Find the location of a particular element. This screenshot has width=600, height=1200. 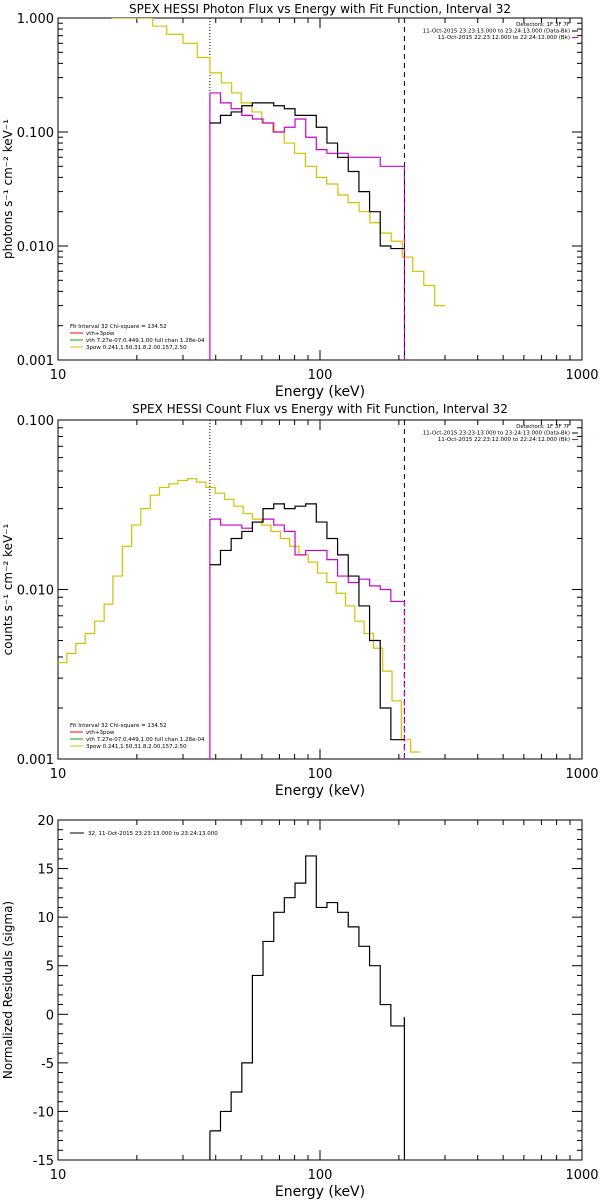

y-tick-label: 0 is located at coordinates (50, 1015).